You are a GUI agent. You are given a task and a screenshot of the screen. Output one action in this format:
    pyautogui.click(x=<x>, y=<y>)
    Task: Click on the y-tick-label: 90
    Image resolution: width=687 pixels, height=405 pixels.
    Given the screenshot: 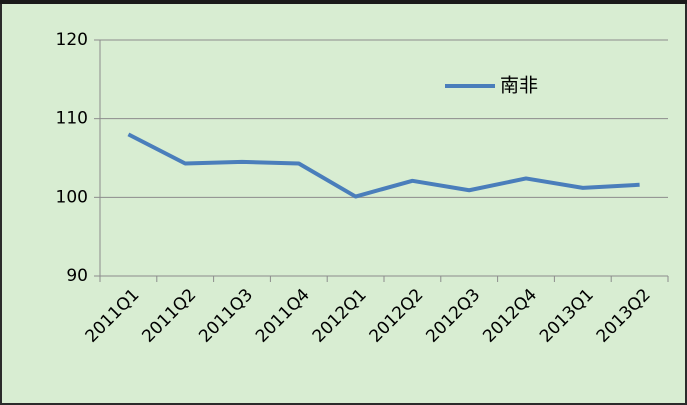 What is the action you would take?
    pyautogui.click(x=77, y=276)
    